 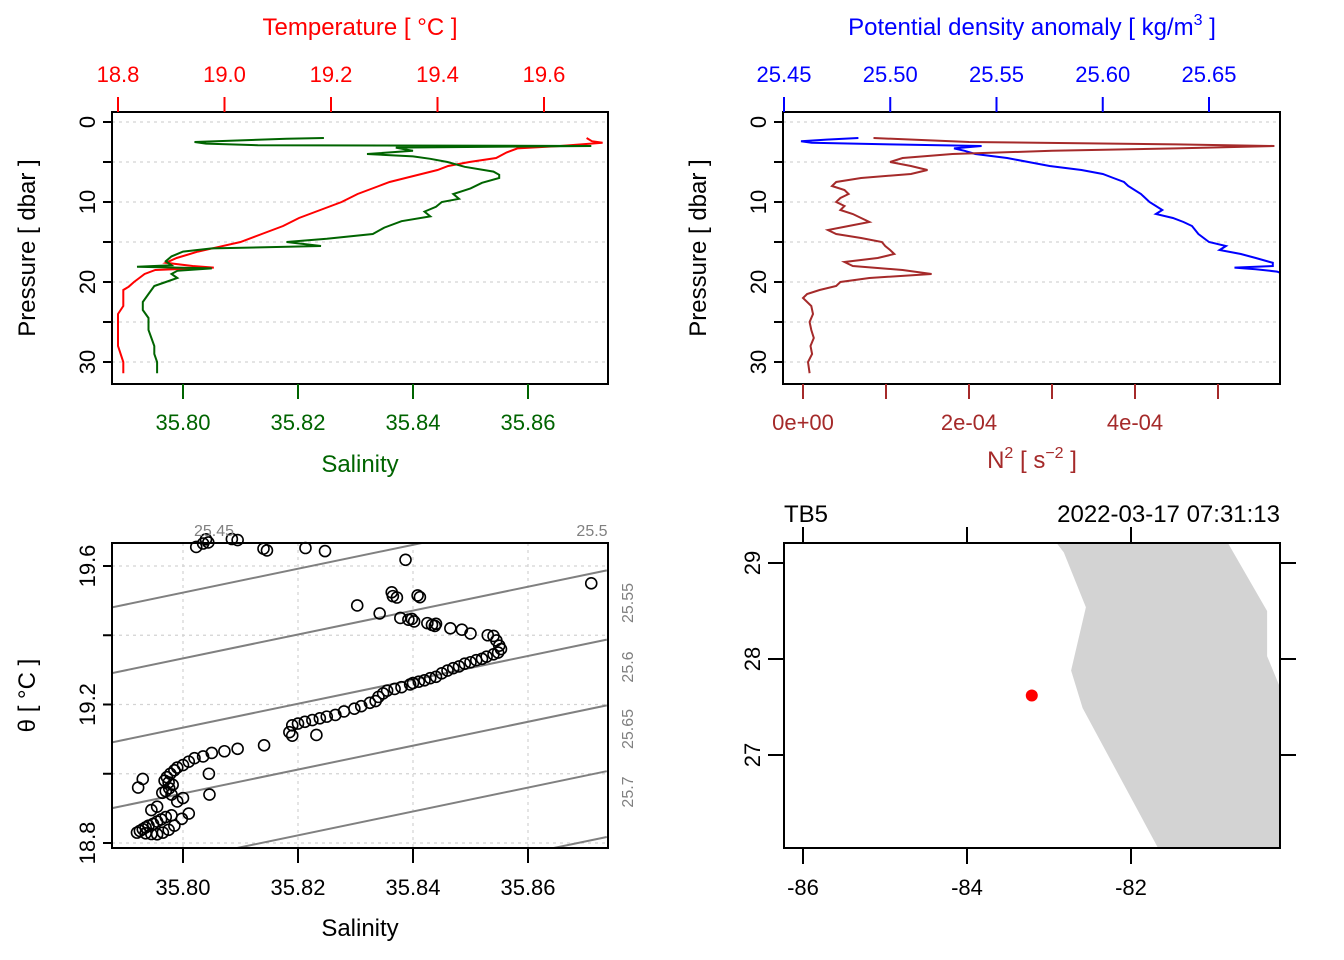 I want to click on longitude-tick-label: -86, so click(x=803, y=887).